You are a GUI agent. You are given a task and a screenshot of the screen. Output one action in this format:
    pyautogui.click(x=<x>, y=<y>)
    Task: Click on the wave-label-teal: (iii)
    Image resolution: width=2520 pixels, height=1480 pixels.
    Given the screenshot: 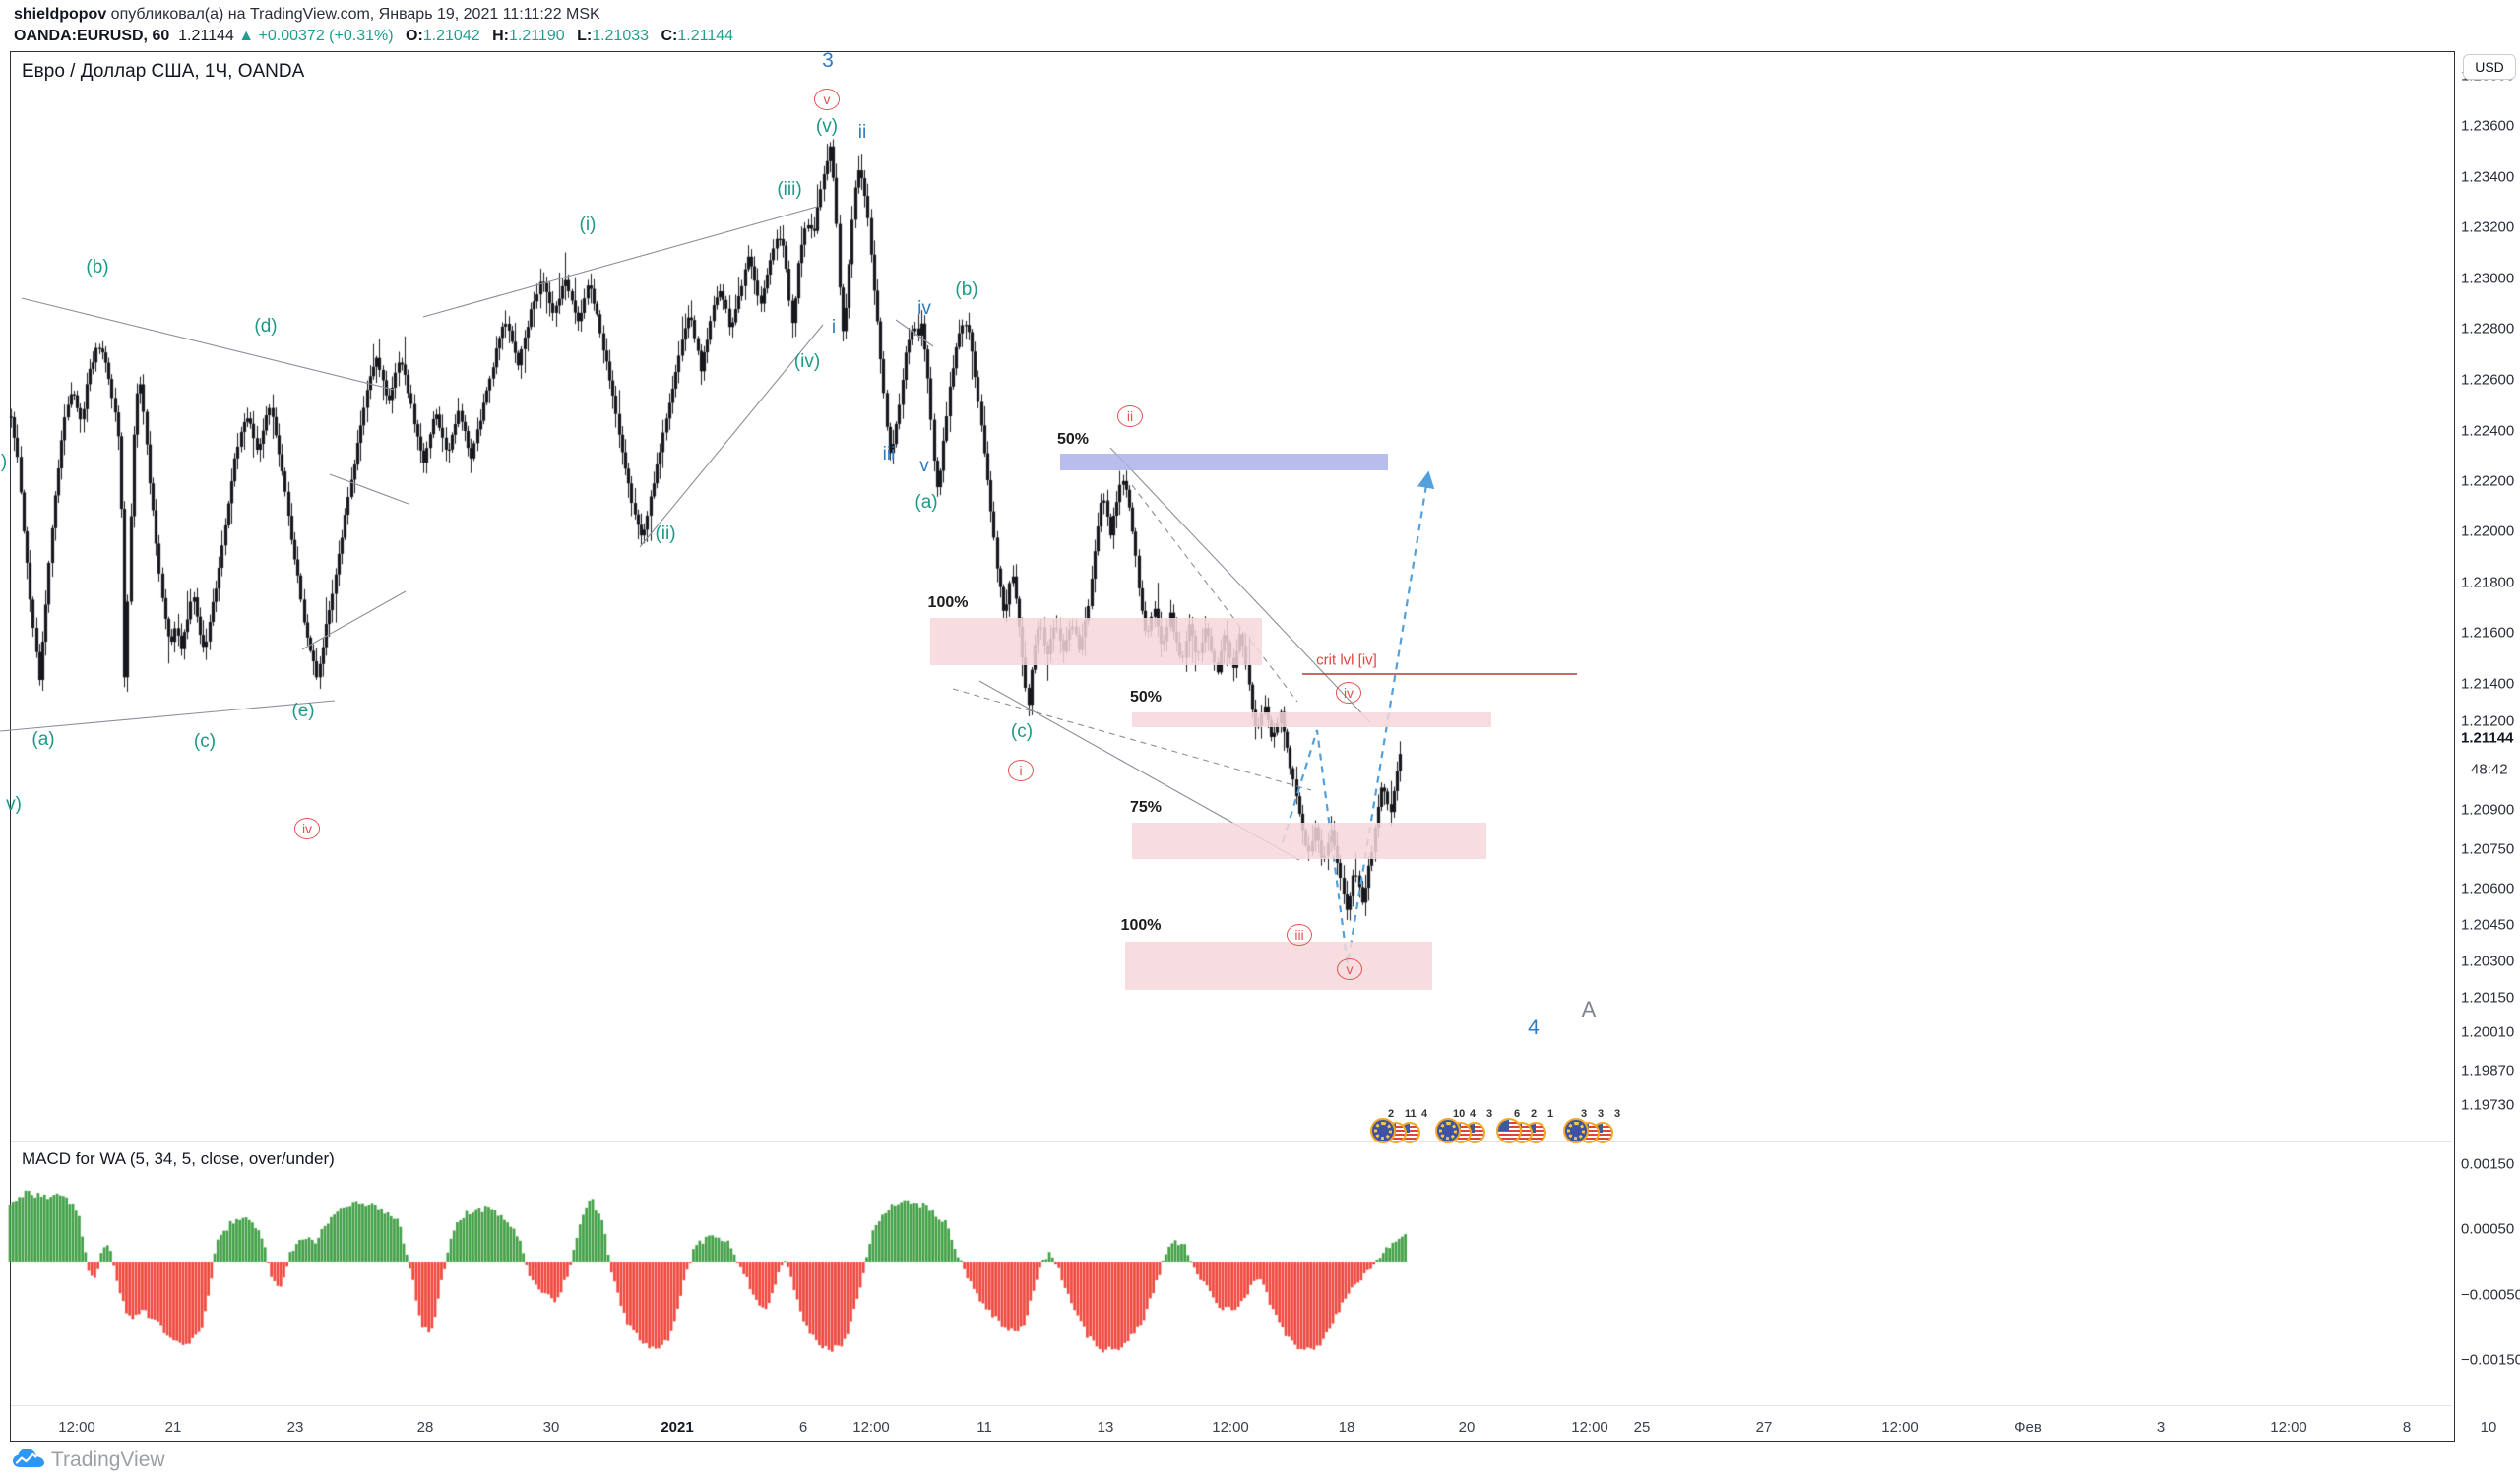 What is the action you would take?
    pyautogui.click(x=789, y=190)
    